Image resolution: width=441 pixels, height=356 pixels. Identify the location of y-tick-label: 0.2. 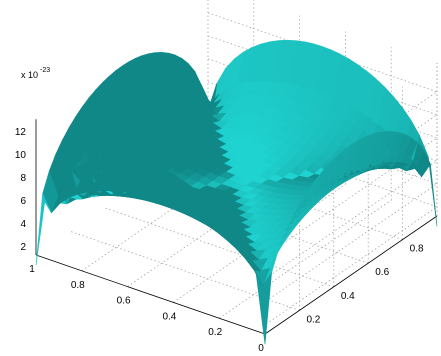
(313, 319).